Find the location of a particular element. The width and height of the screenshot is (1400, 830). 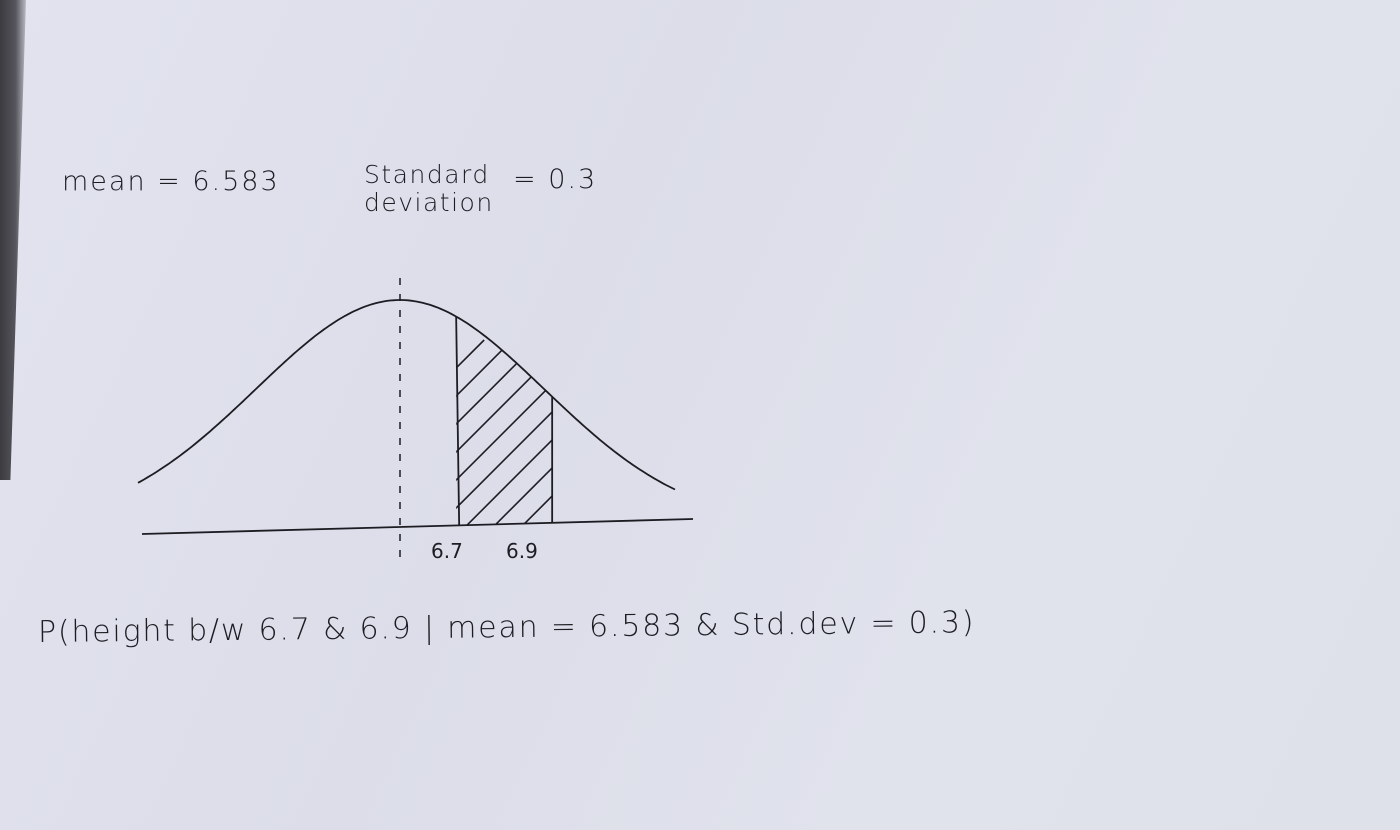

std-value-annotation: = 0.3 is located at coordinates (555, 179).